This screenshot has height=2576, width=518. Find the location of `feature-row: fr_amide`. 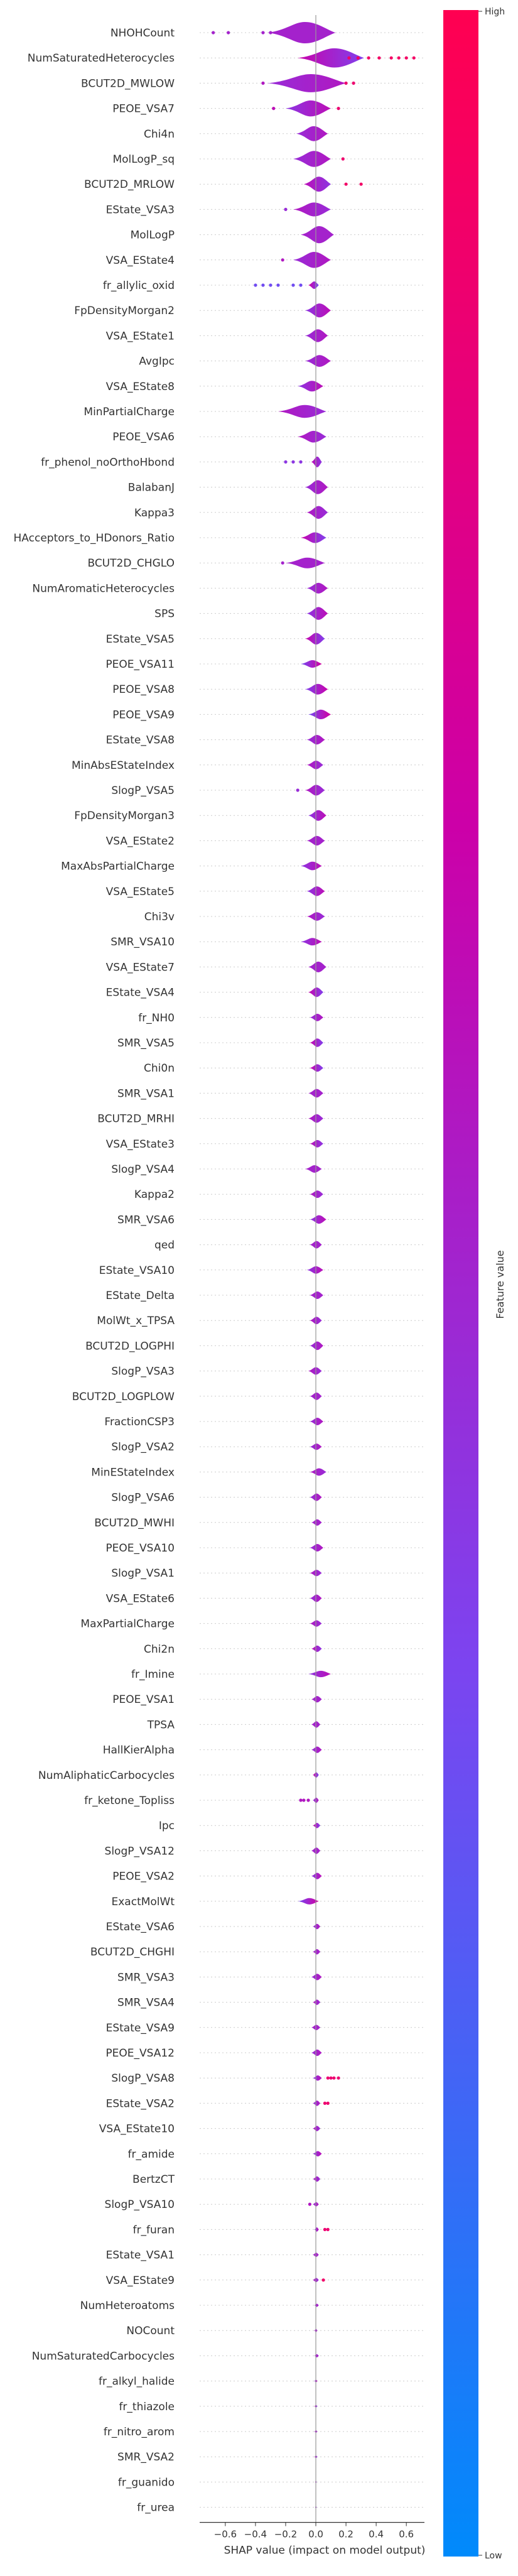

feature-row: fr_amide is located at coordinates (276, 2154).